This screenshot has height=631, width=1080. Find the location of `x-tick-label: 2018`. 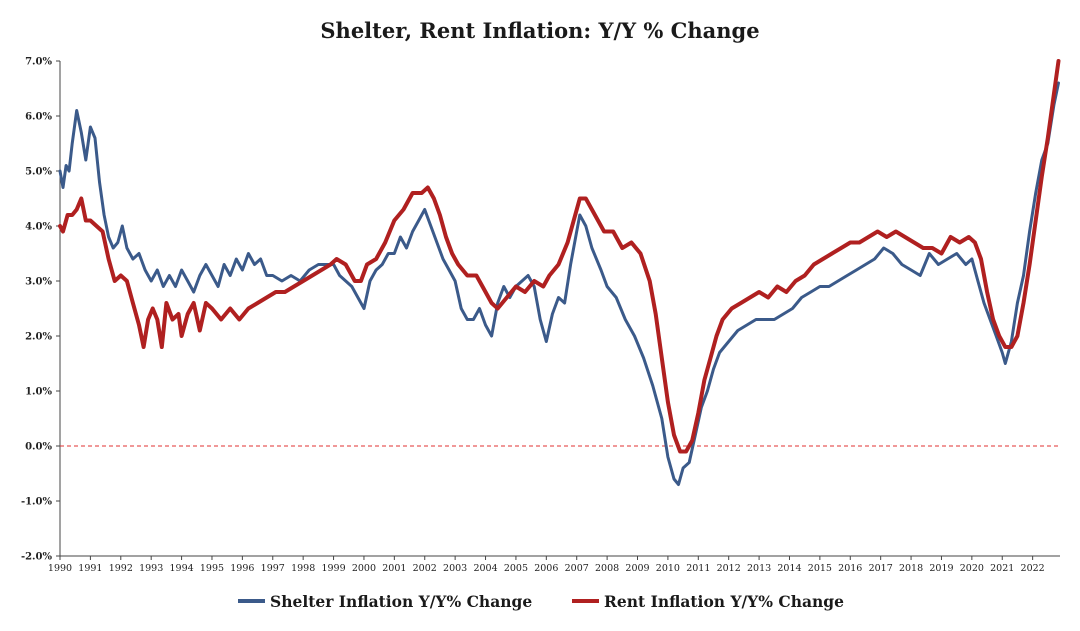

x-tick-label: 2018 is located at coordinates (911, 568).